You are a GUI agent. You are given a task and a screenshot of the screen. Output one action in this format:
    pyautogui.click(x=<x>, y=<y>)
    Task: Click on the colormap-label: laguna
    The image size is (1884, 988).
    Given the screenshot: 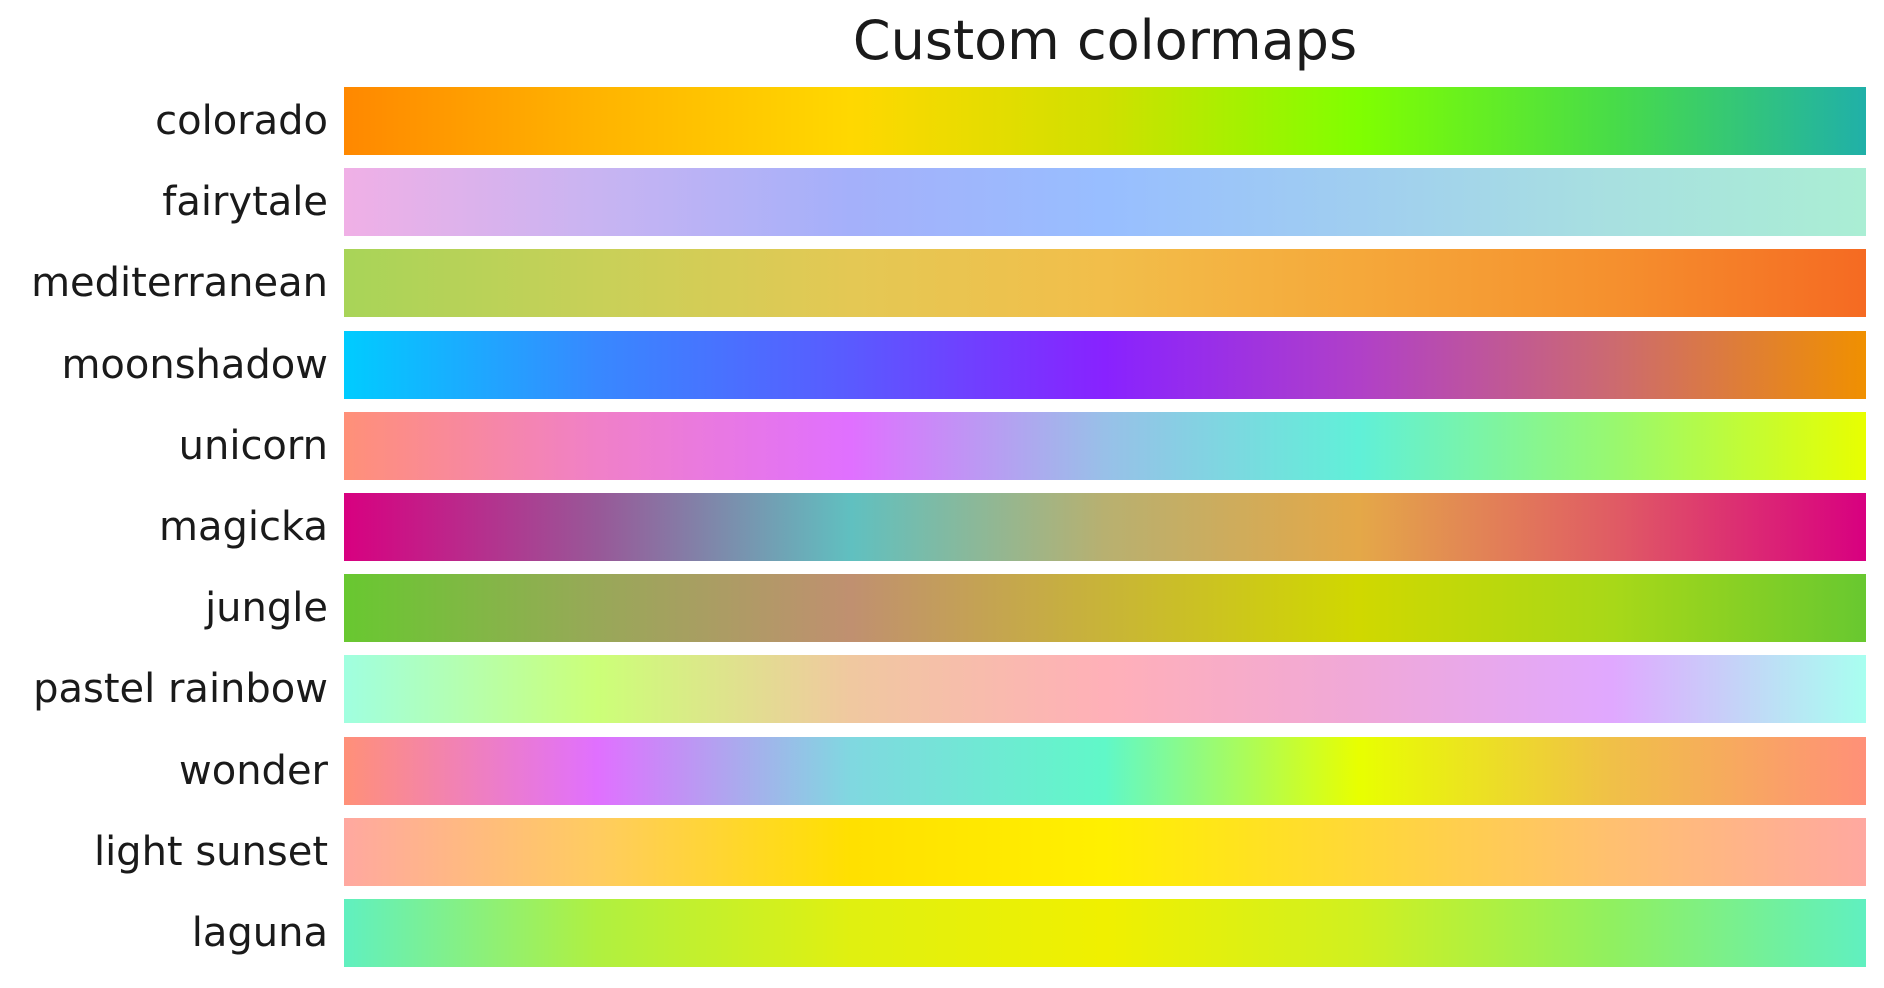 What is the action you would take?
    pyautogui.click(x=259, y=933)
    